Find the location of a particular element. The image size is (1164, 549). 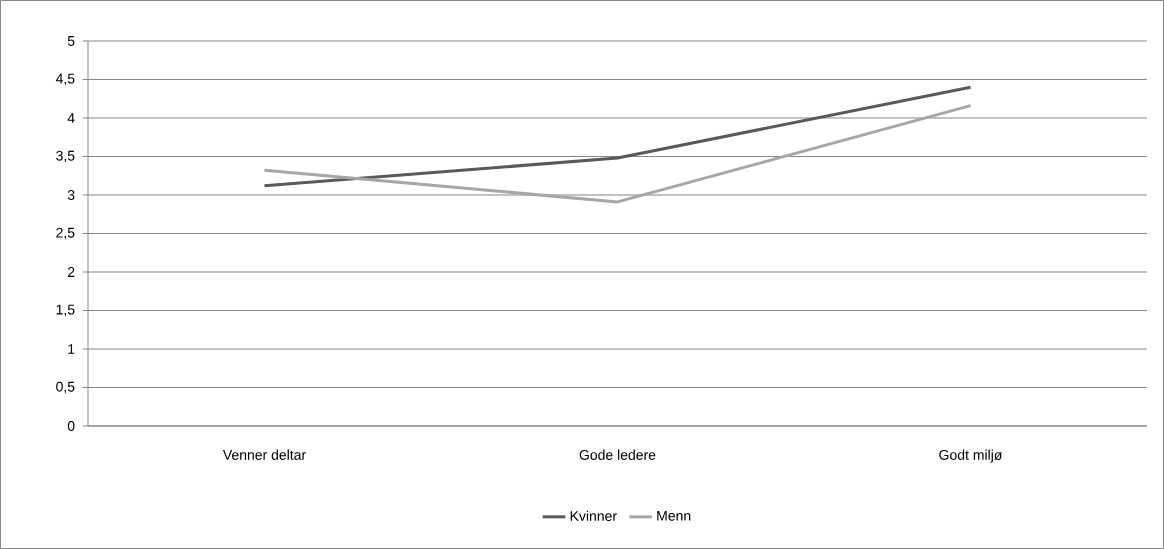

x-tick-label: Venner deltar is located at coordinates (264, 454).